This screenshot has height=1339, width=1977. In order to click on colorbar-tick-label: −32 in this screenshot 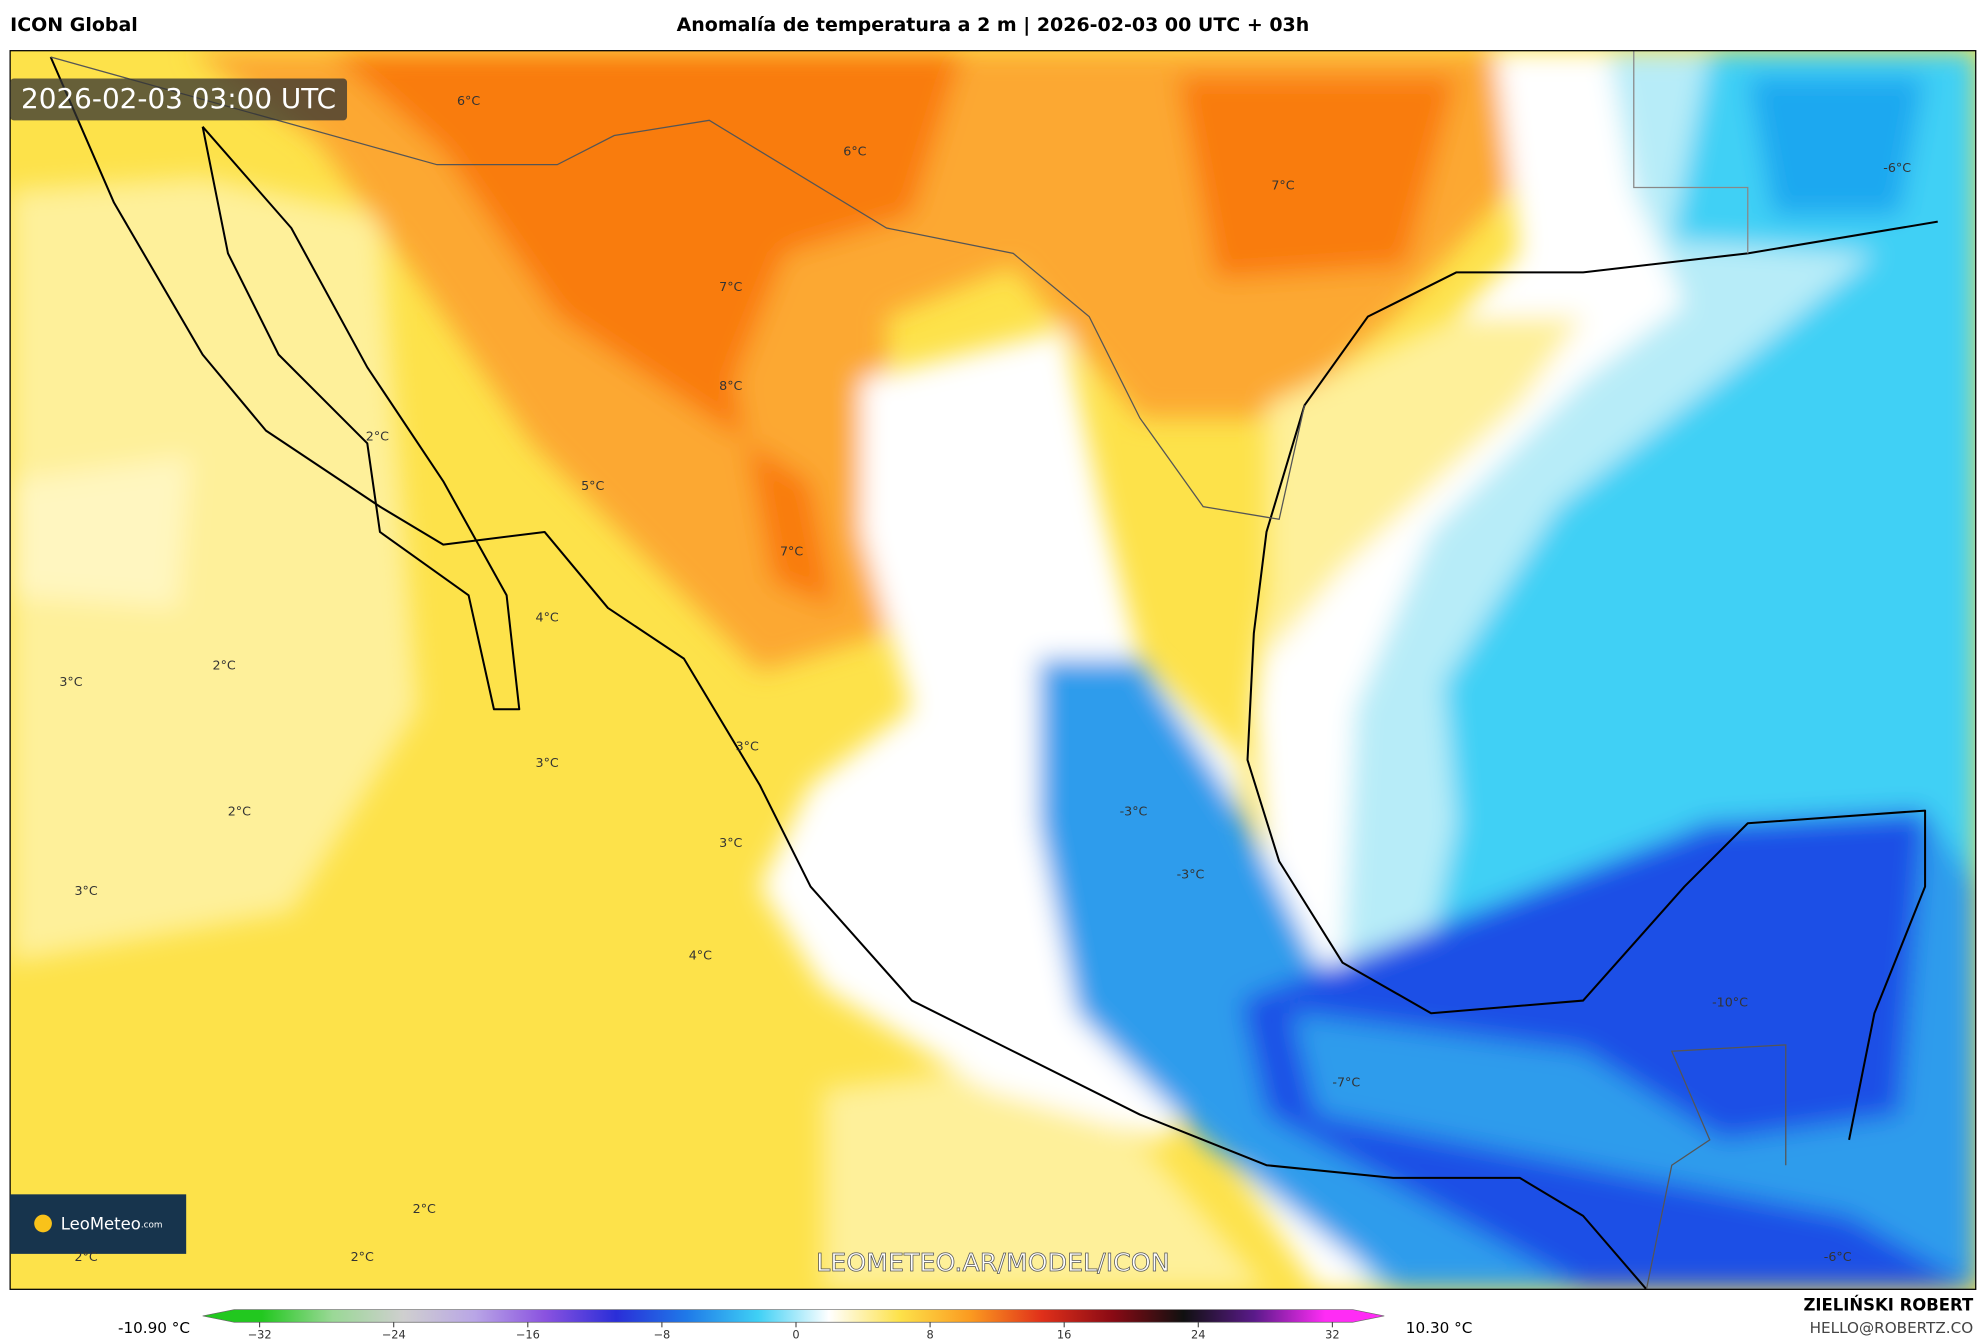, I will do `click(260, 1333)`.